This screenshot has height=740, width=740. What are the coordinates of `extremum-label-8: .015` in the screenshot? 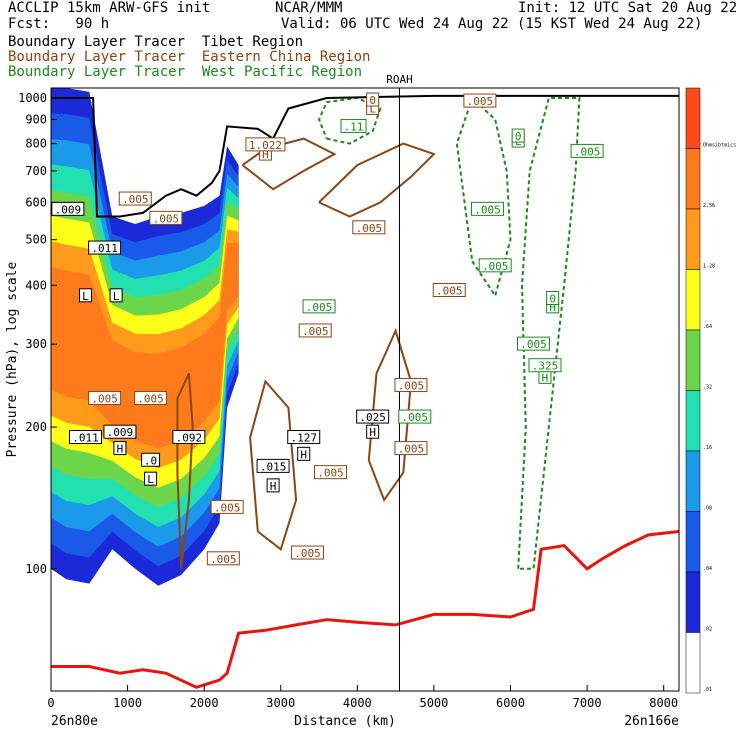 It's located at (273, 466).